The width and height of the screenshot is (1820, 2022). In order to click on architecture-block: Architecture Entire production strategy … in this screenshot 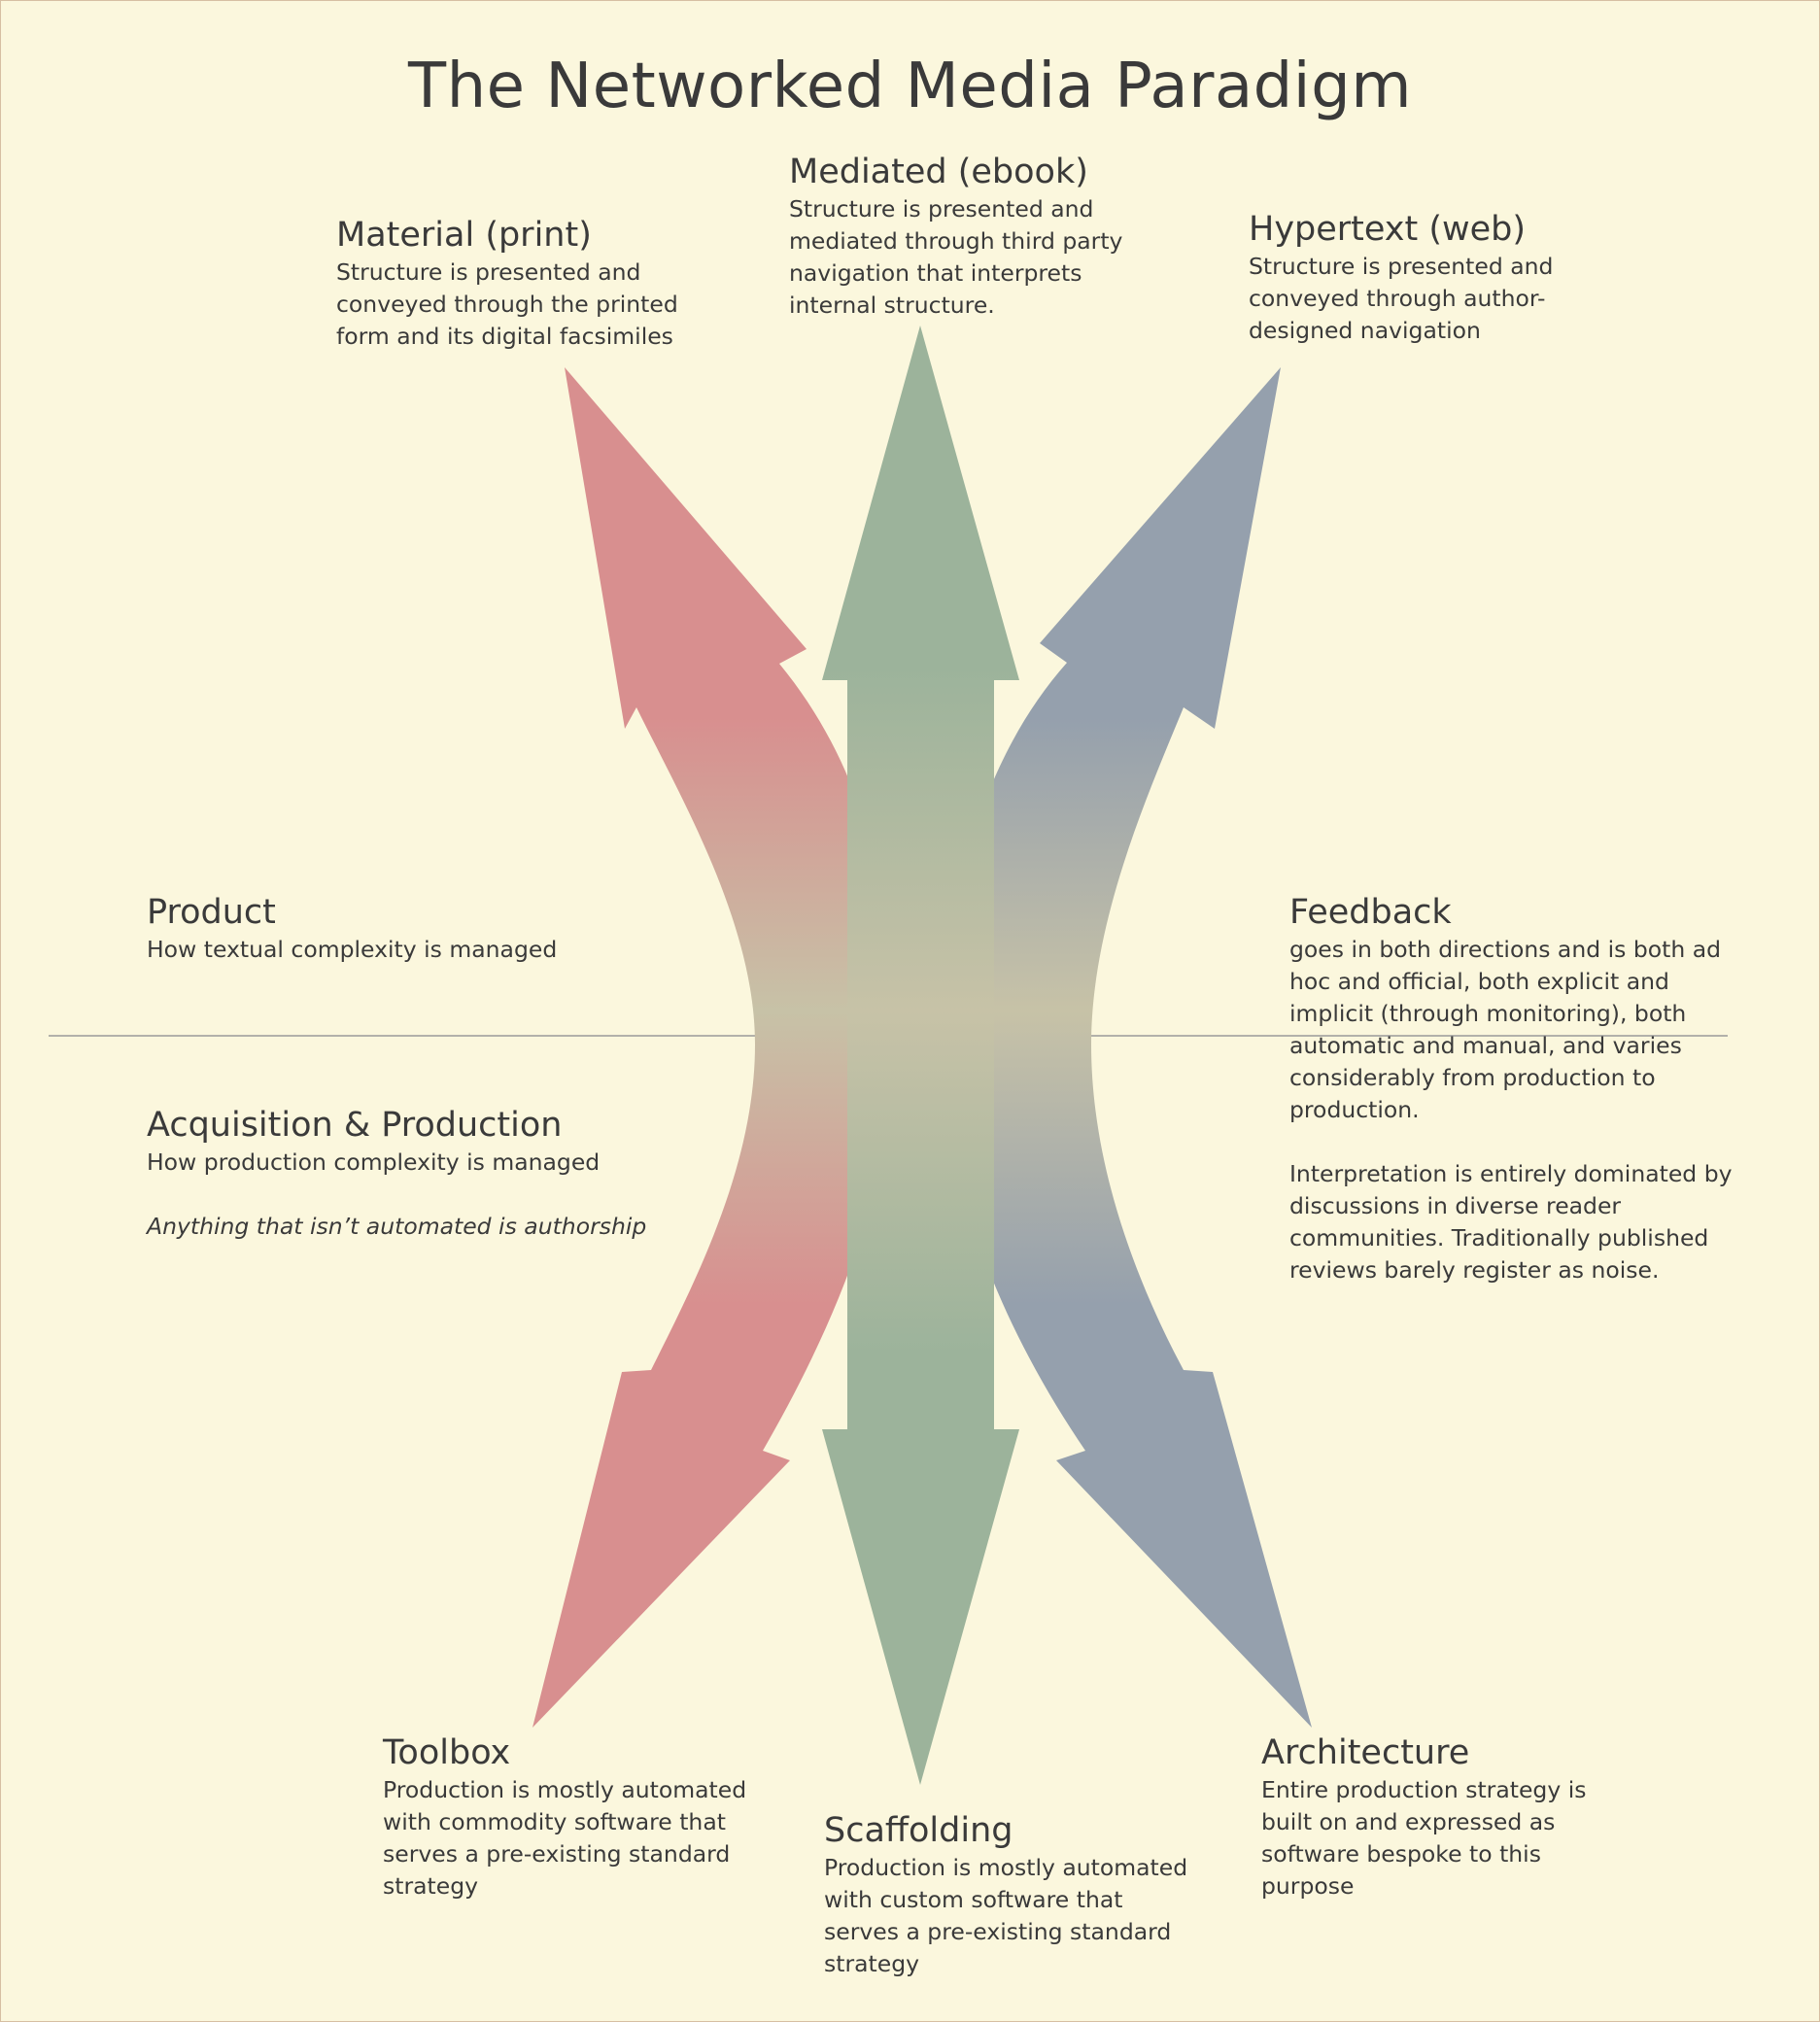, I will do `click(1423, 1817)`.